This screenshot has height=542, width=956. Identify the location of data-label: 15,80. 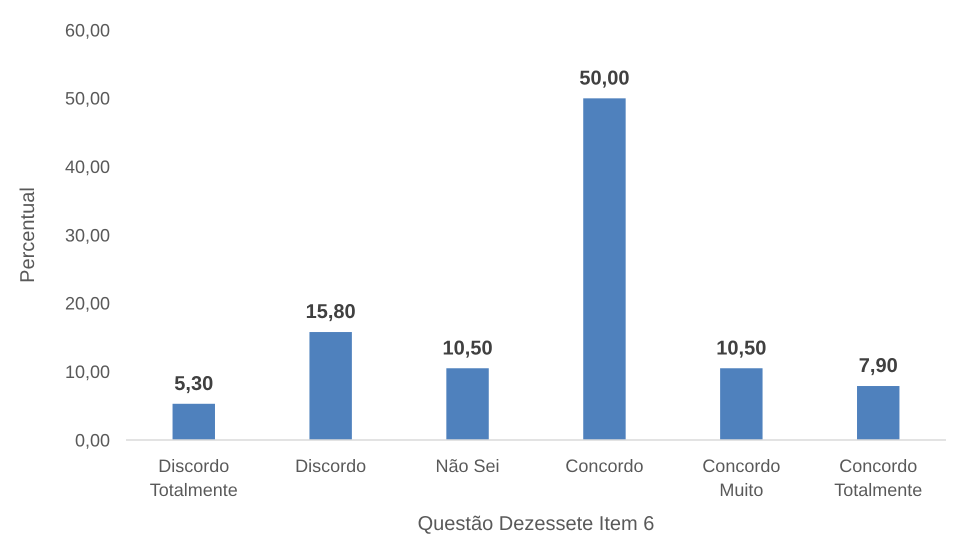
(331, 312).